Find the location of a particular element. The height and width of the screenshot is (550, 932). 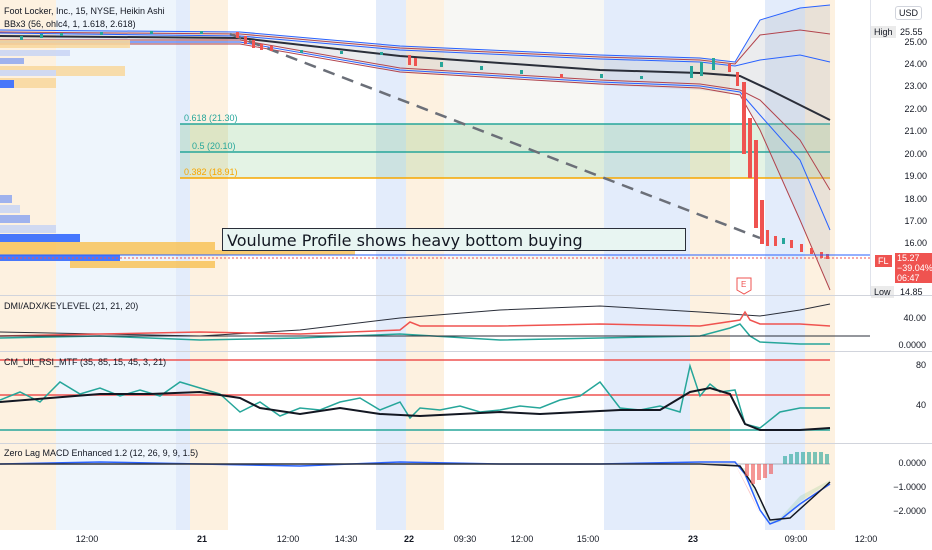

fib-level-05: 0.5 (20.10) is located at coordinates (214, 146).